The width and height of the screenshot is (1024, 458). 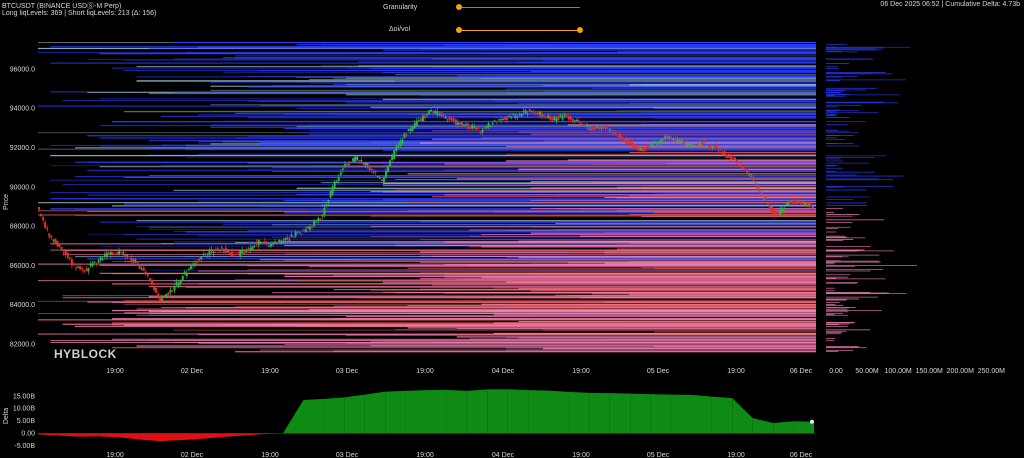 What do you see at coordinates (347, 371) in the screenshot?
I see `time-tick-label: 03 Dec` at bounding box center [347, 371].